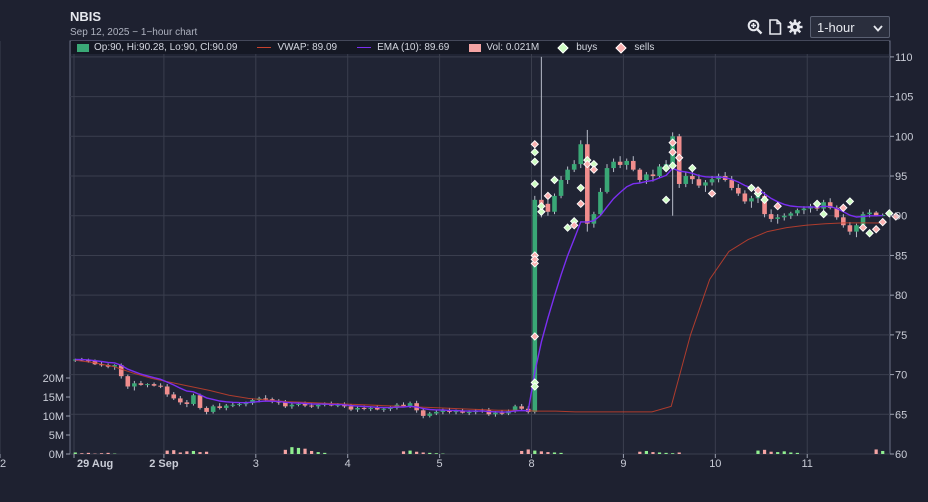 Image resolution: width=928 pixels, height=502 pixels. What do you see at coordinates (775, 27) in the screenshot?
I see `document-icon` at bounding box center [775, 27].